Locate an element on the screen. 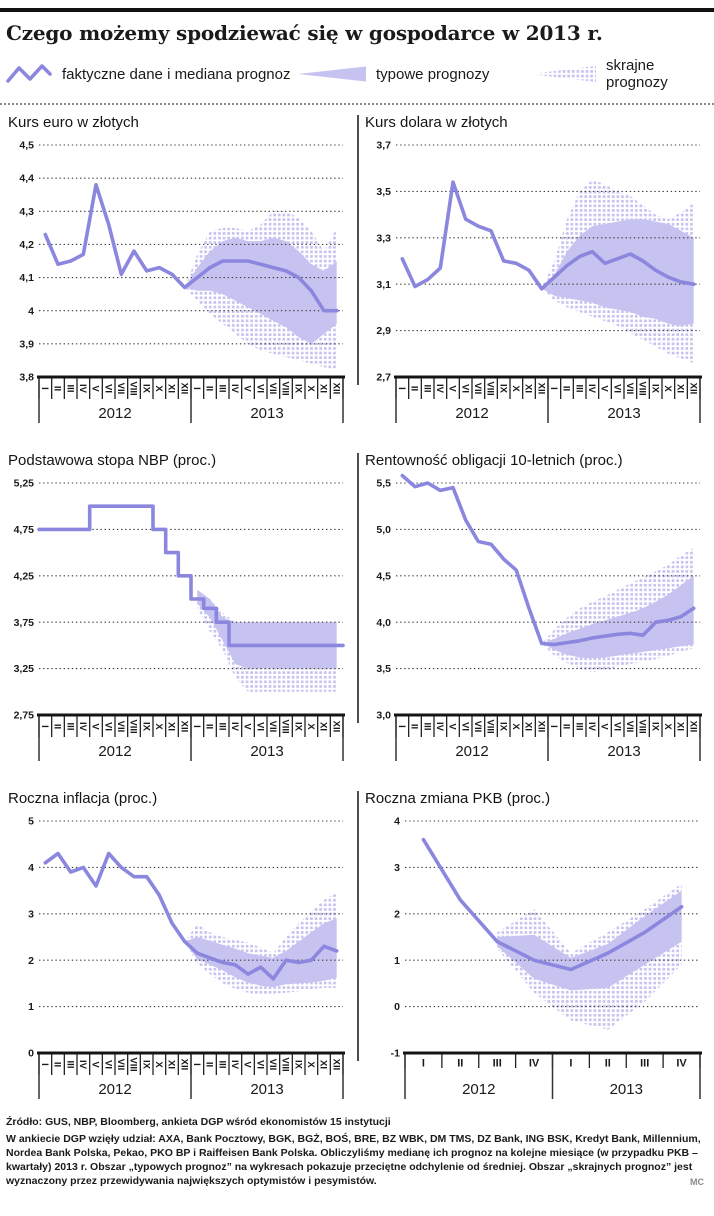 The image size is (714, 1216). svg-text: 3,7 is located at coordinates (383, 146).